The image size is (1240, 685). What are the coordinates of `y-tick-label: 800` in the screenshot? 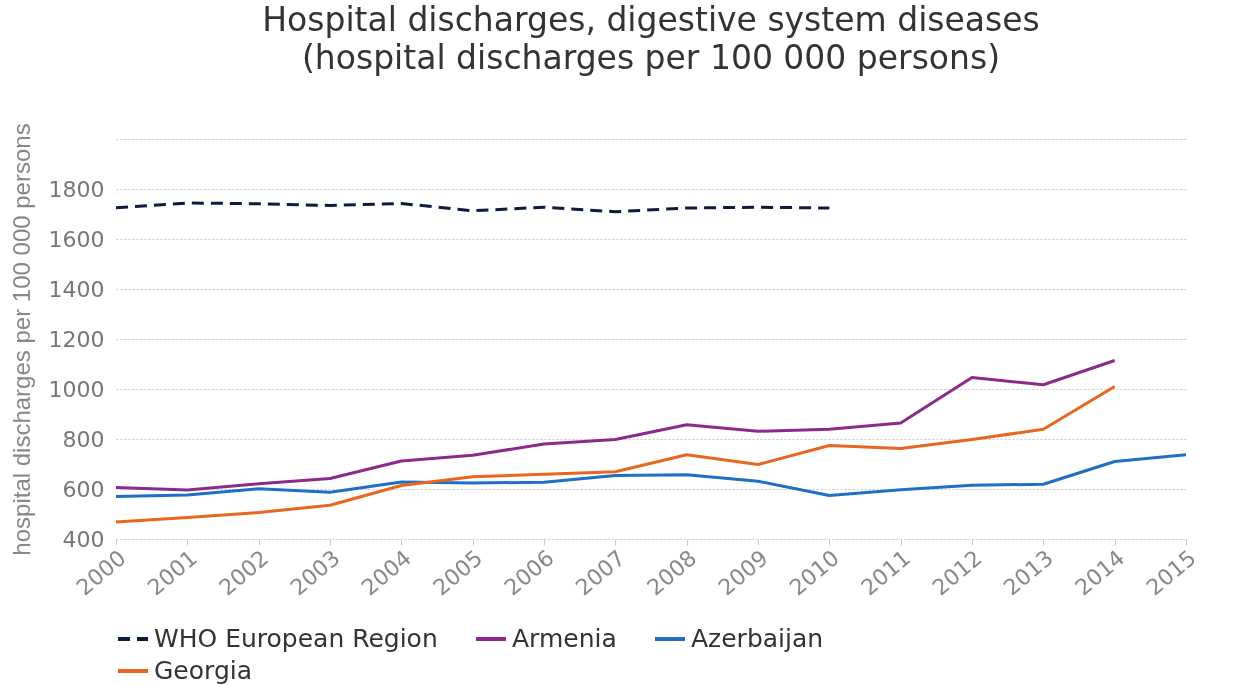 It's located at (83, 439).